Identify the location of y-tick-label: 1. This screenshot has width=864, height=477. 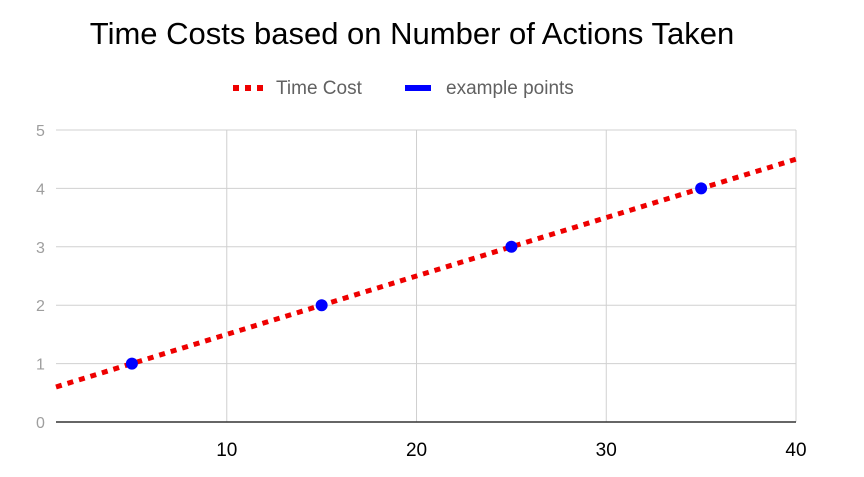
(40, 365).